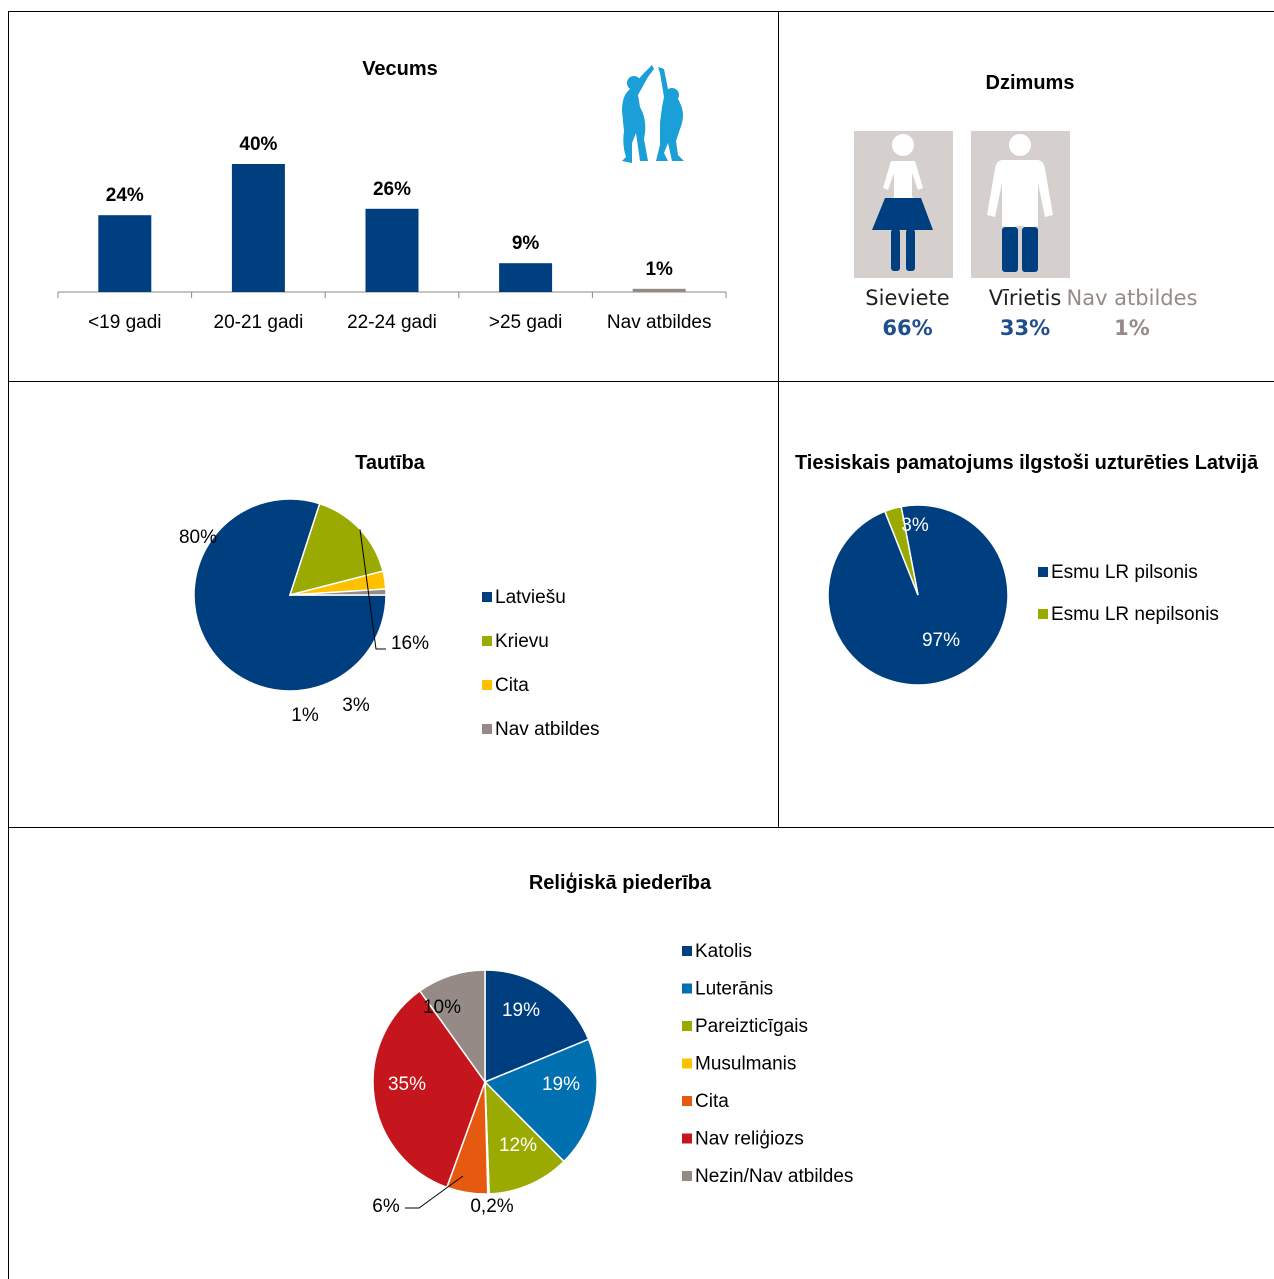 The image size is (1274, 1279). I want to click on gender-pictogram, so click(962, 204).